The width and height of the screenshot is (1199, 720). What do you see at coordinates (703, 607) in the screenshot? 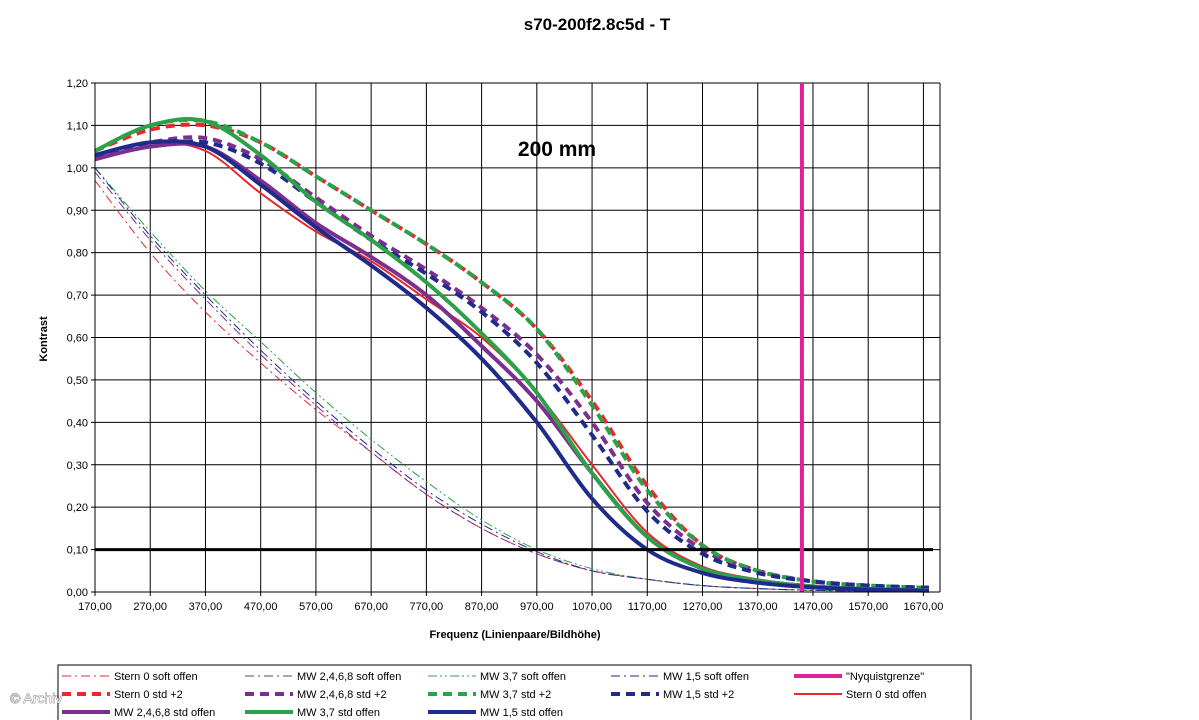
I see `x-tick-label: 1270,00` at bounding box center [703, 607].